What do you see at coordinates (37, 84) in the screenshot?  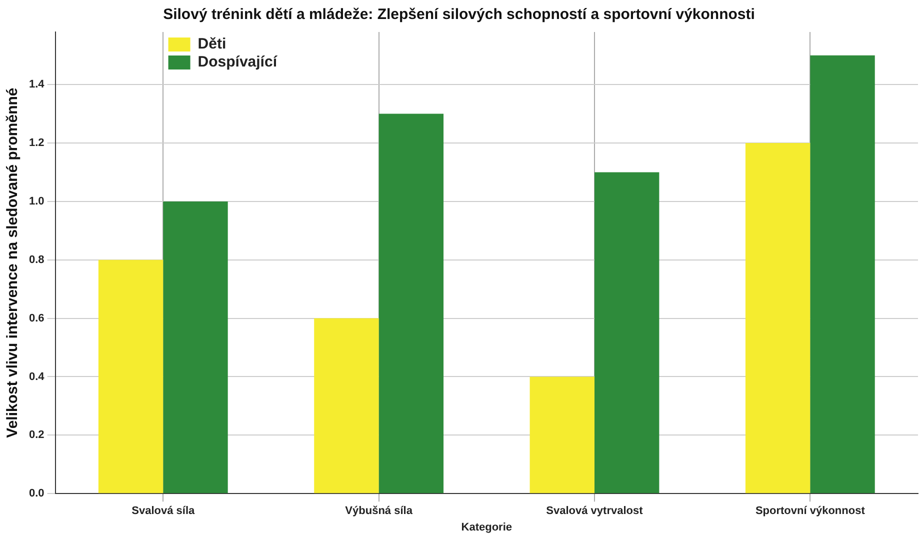 I see `y-tick-label: 1.4` at bounding box center [37, 84].